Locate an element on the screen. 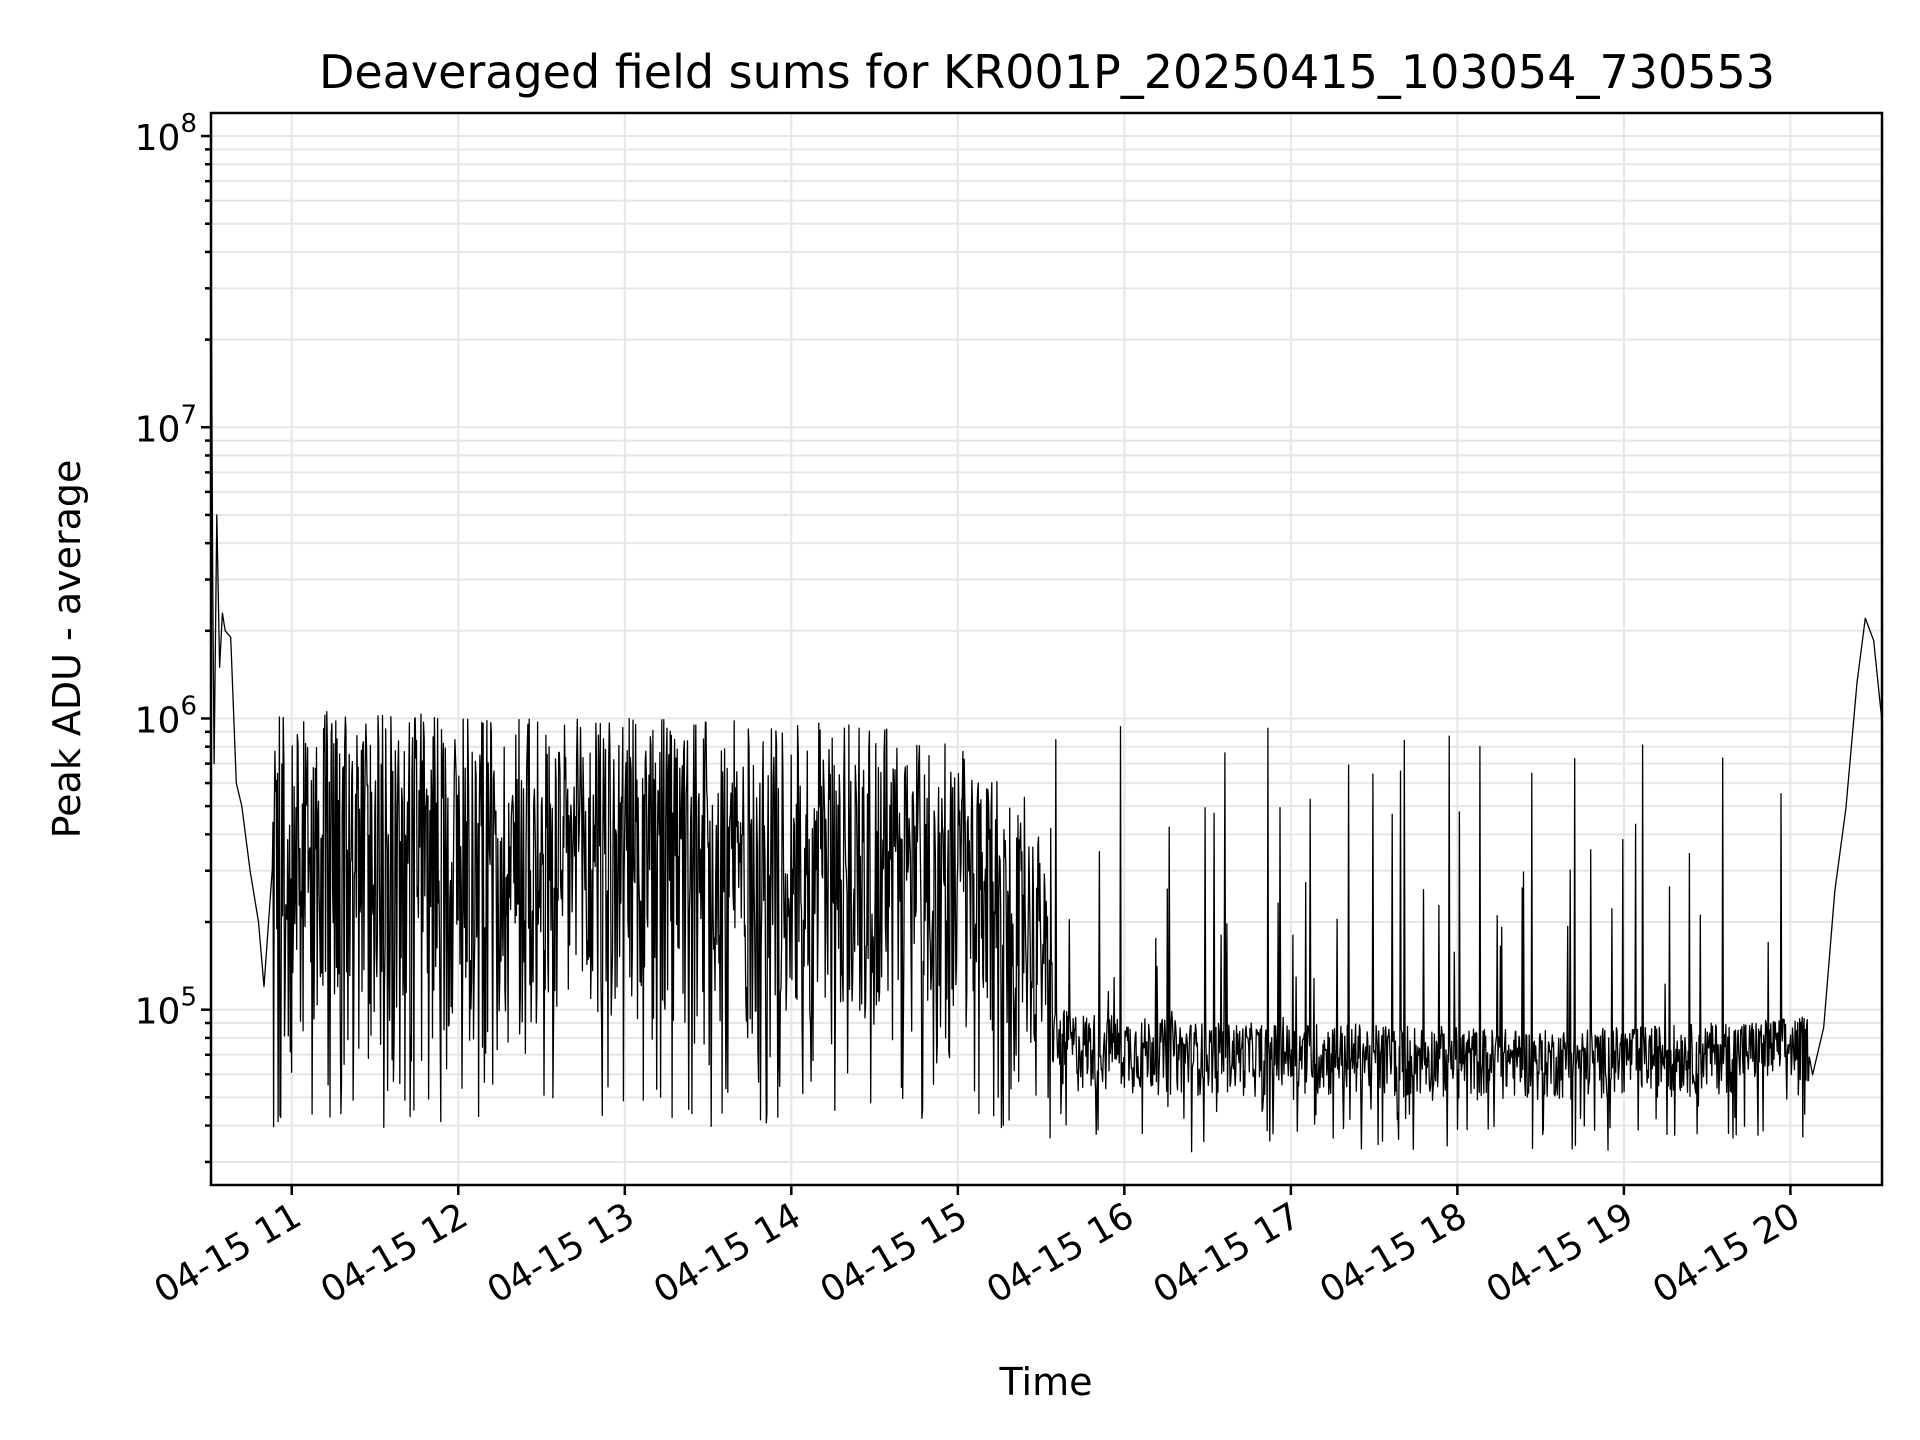 The width and height of the screenshot is (1920, 1440). y-tick-label: 10⁷ is located at coordinates (166, 425).